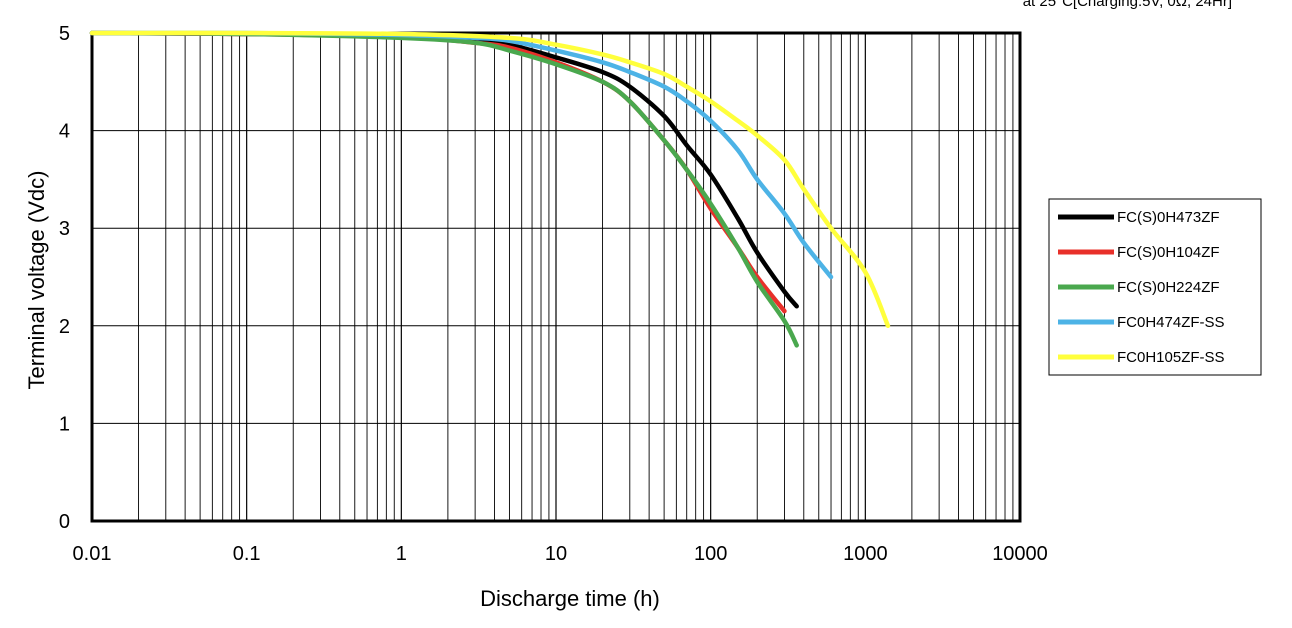 The image size is (1292, 628). What do you see at coordinates (92, 554) in the screenshot?
I see `x-tick-label: 0.01` at bounding box center [92, 554].